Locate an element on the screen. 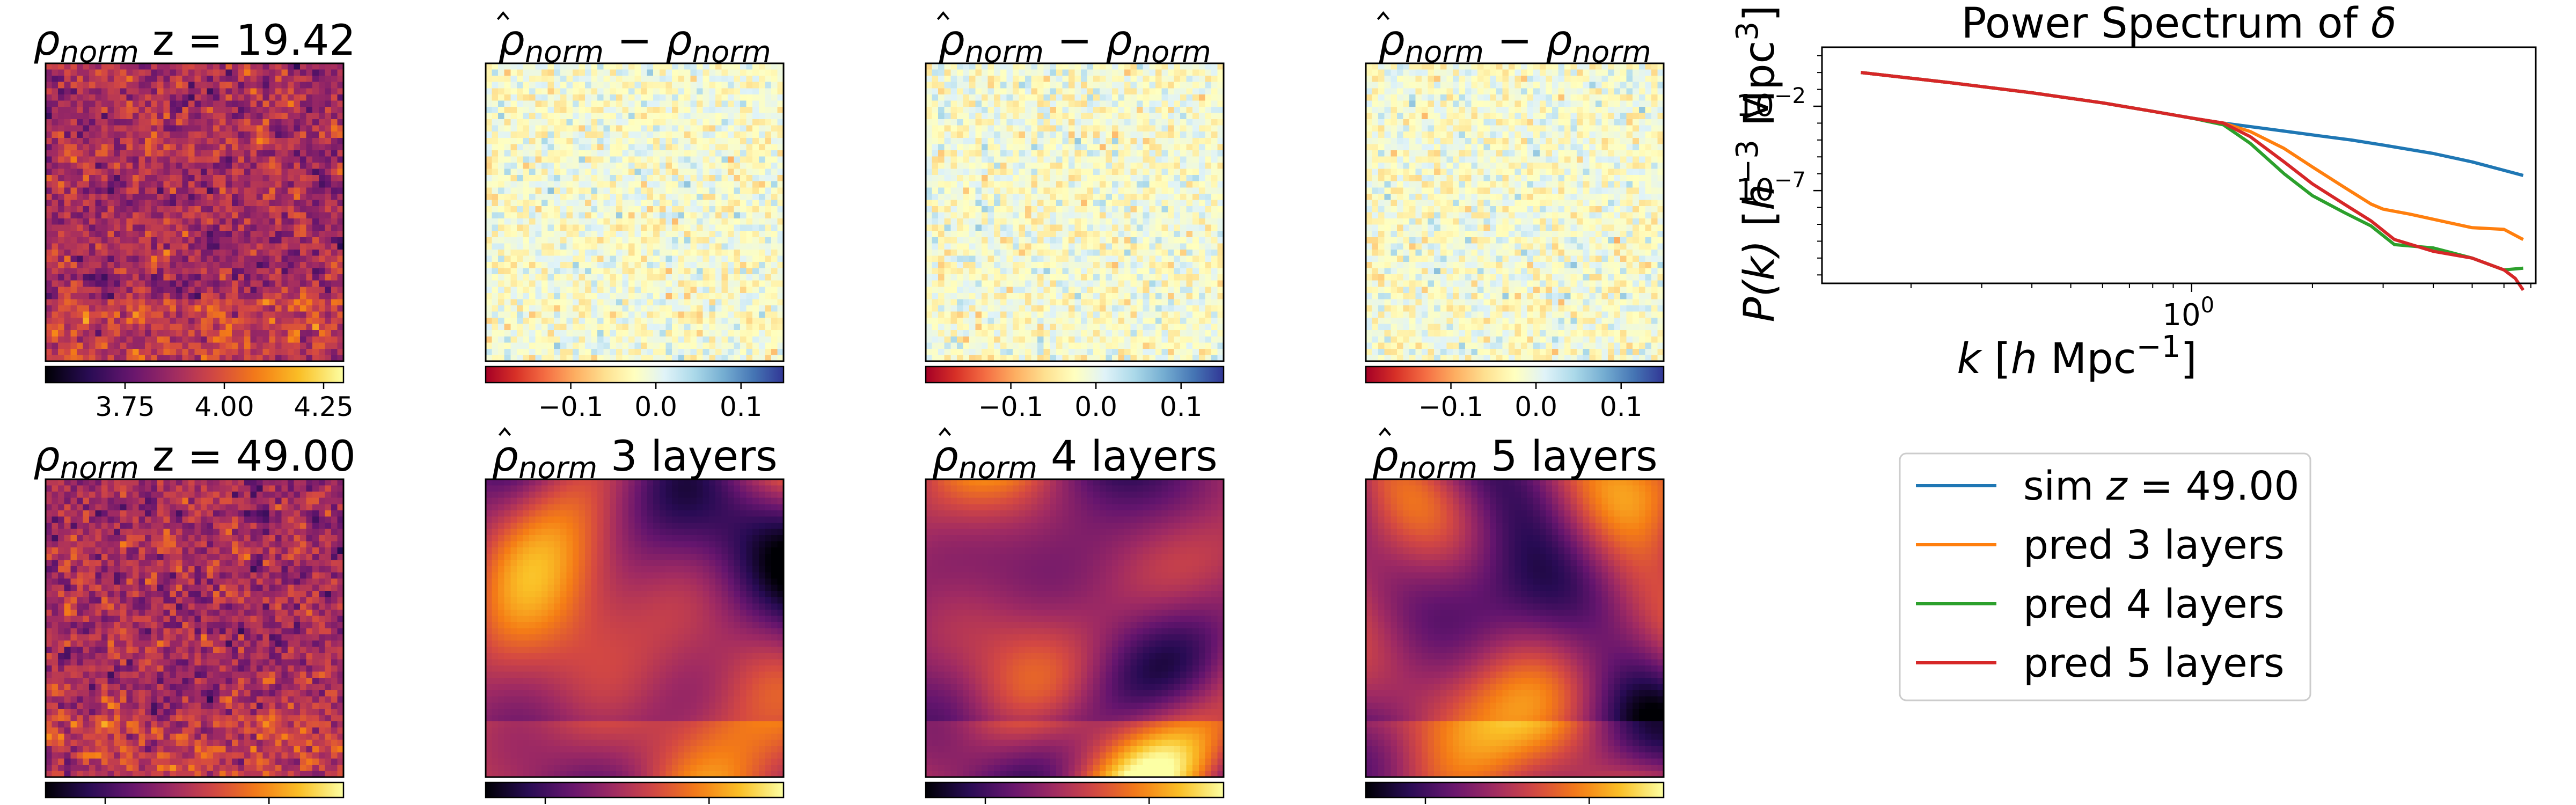 The image size is (2576, 805). colorbar-tick-label: 3.75 is located at coordinates (125, 406).